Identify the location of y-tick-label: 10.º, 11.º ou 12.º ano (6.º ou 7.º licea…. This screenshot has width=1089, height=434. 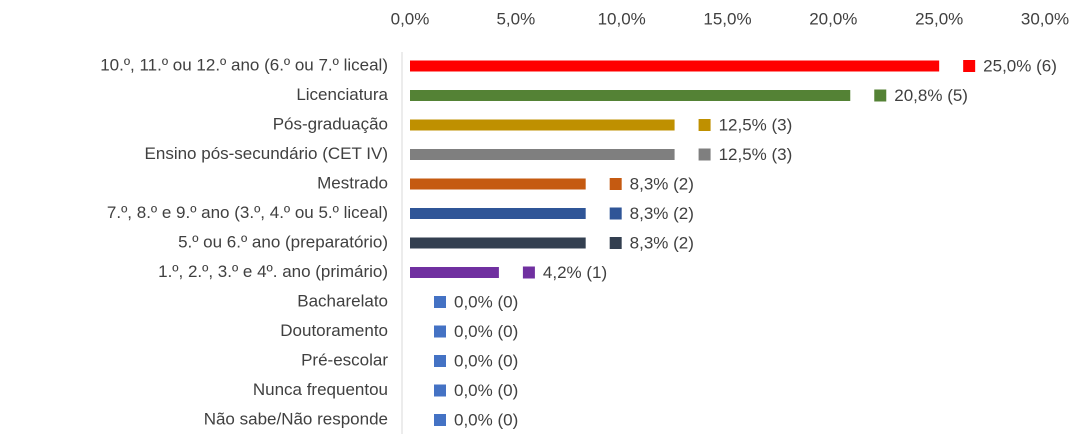
(244, 64).